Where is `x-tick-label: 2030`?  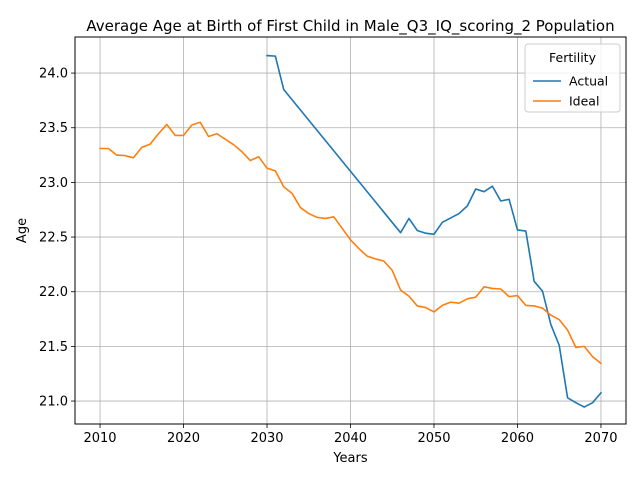 x-tick-label: 2030 is located at coordinates (266, 438).